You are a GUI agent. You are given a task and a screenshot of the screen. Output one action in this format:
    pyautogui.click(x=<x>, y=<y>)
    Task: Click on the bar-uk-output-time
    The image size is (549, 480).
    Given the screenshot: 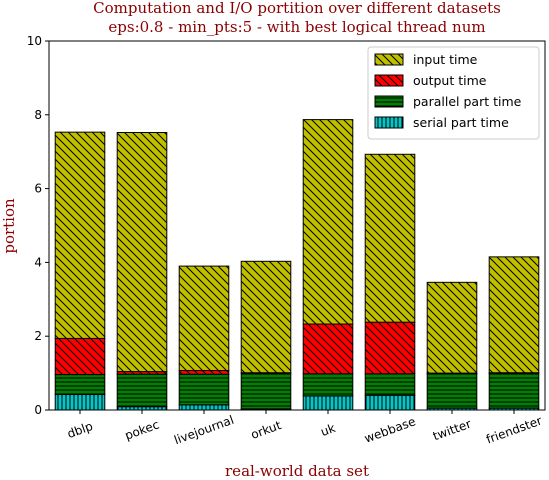 What is the action you would take?
    pyautogui.click(x=328, y=349)
    